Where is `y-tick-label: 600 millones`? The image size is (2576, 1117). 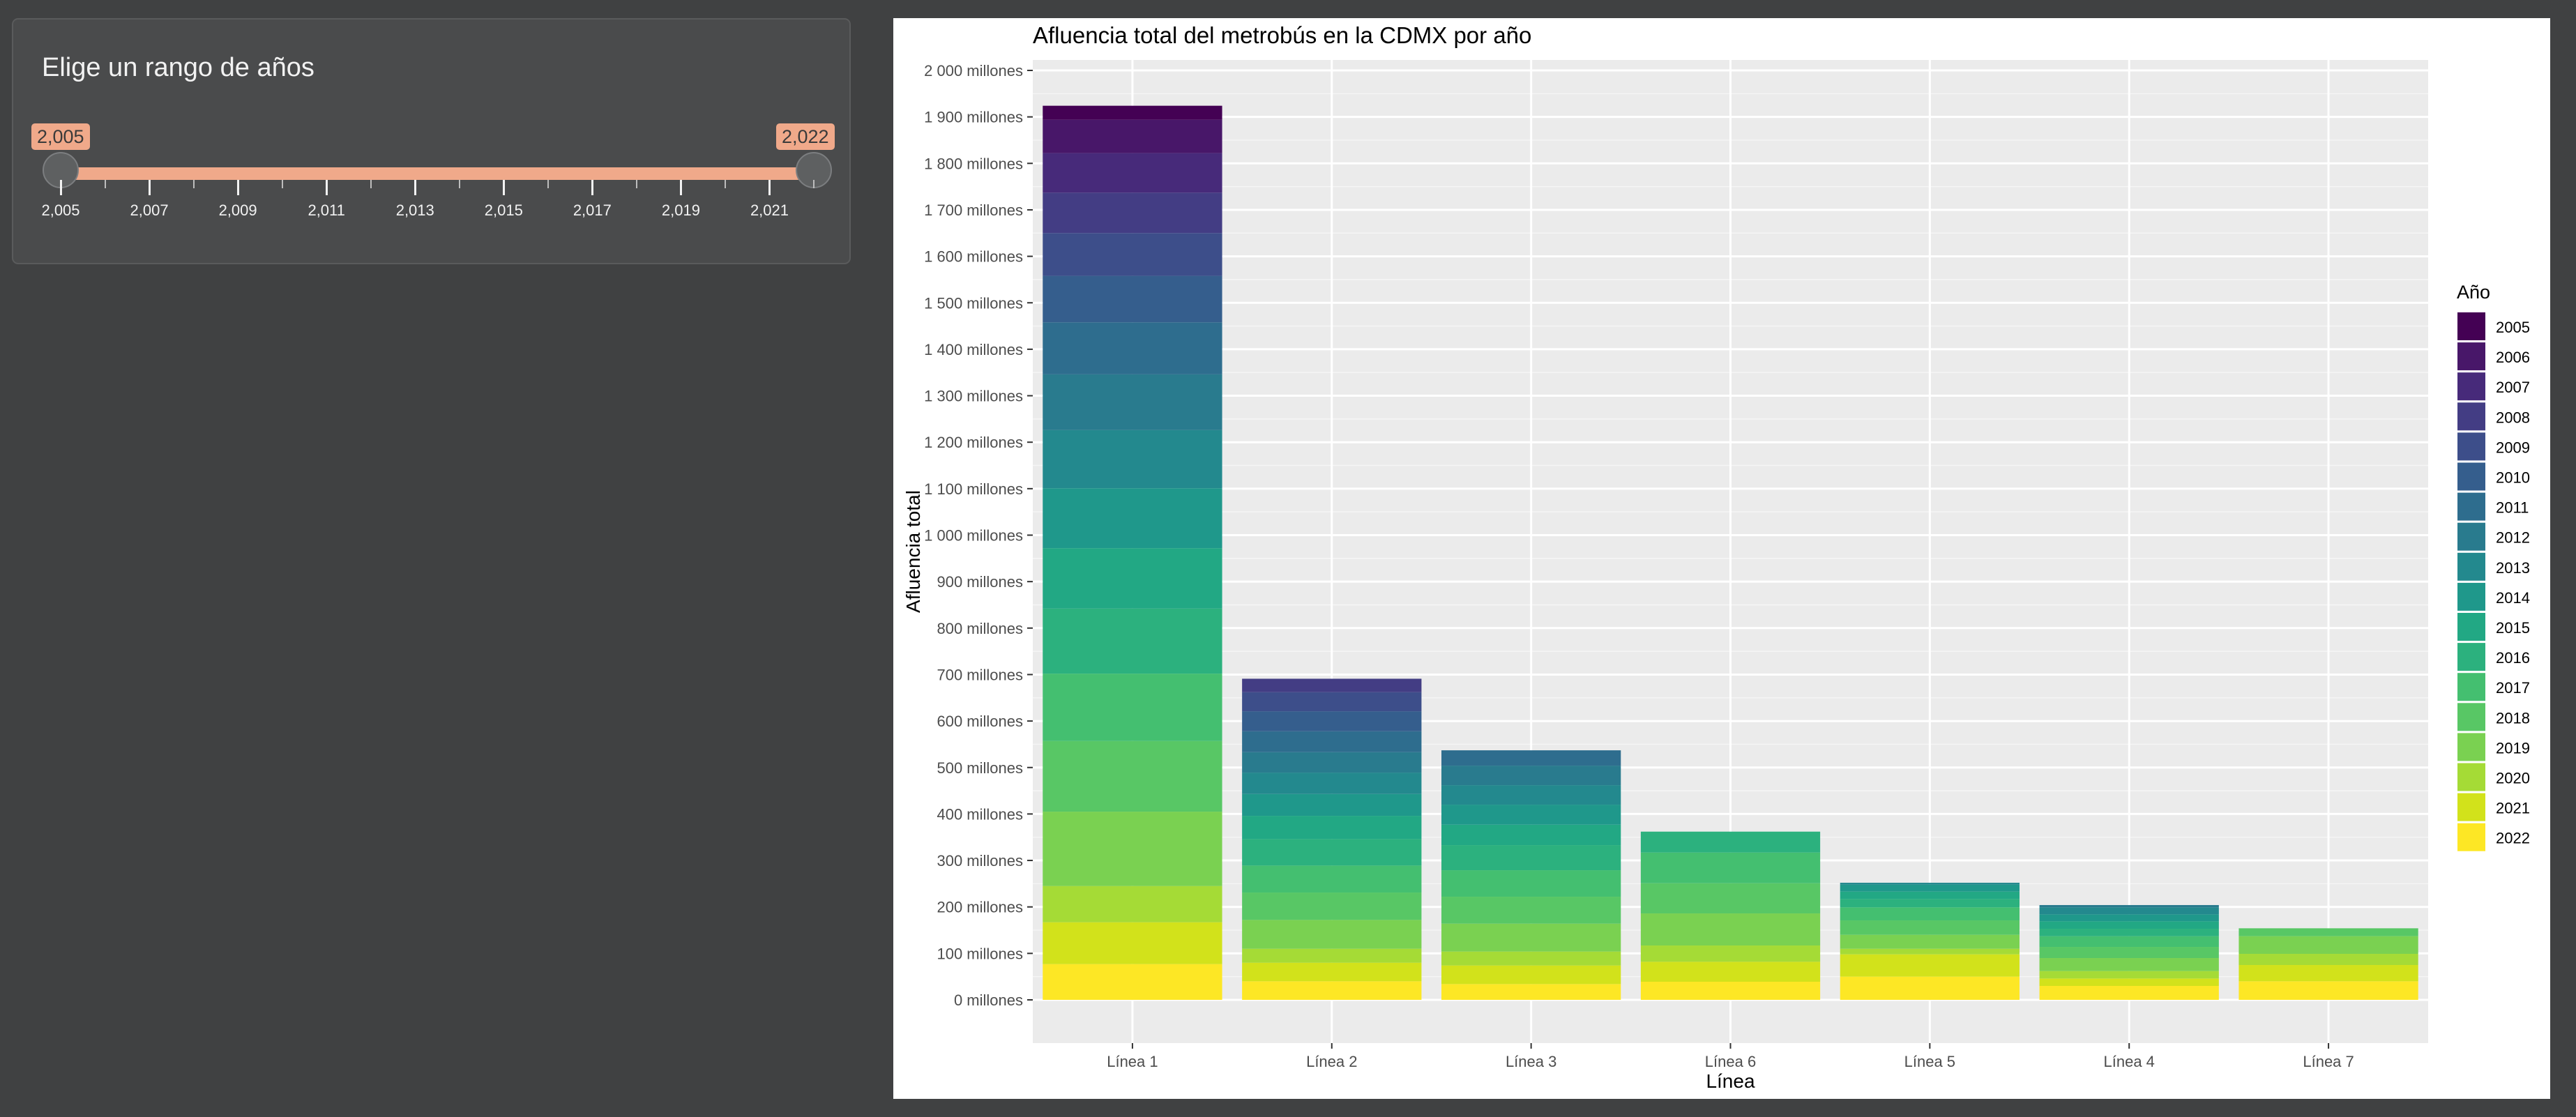
y-tick-label: 600 millones is located at coordinates (980, 722).